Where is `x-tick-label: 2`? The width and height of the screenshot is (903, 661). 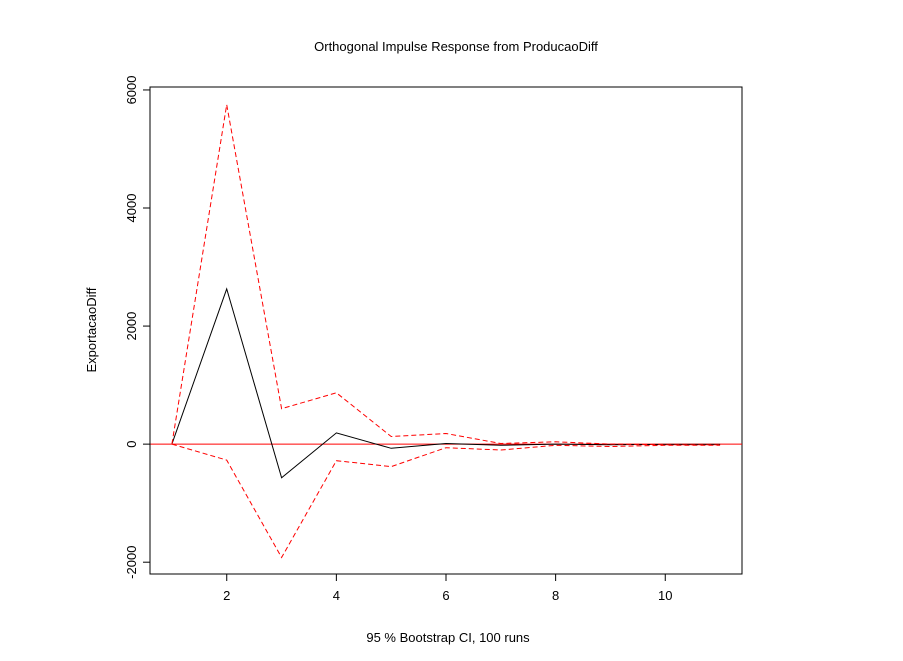
x-tick-label: 2 is located at coordinates (226, 595).